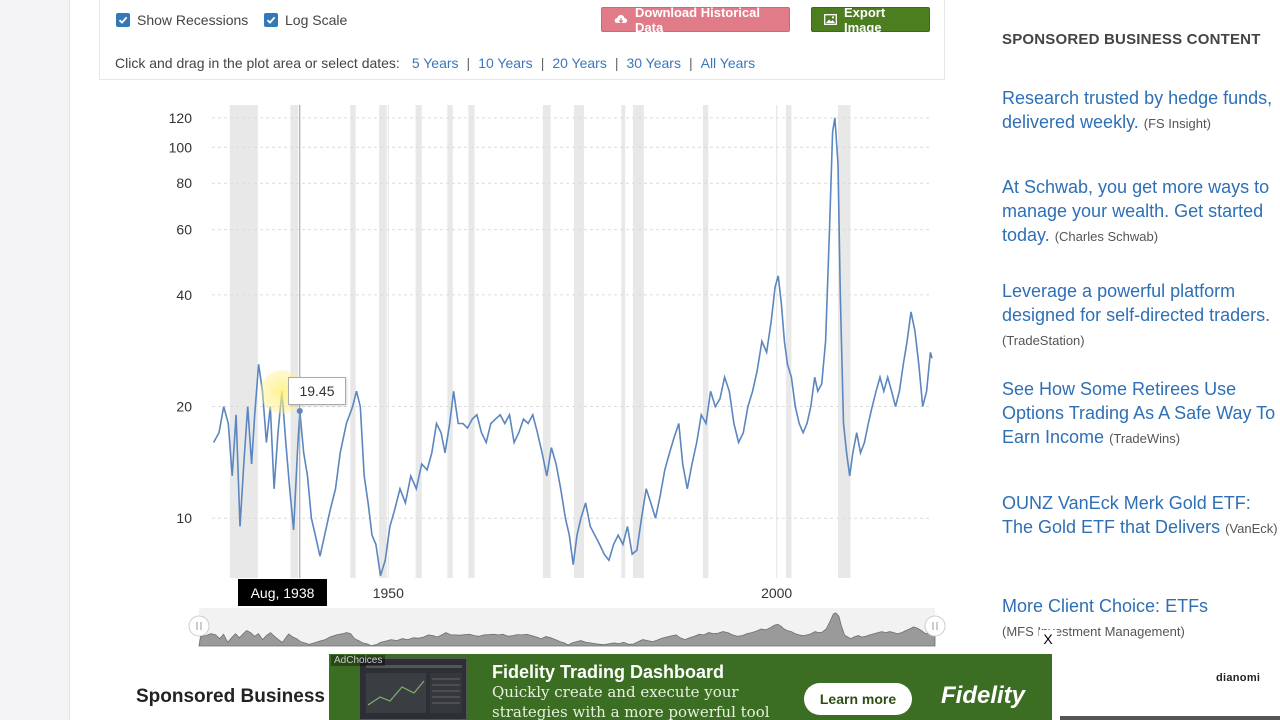 The image size is (1280, 720). What do you see at coordinates (35, 360) in the screenshot?
I see `left-gutter` at bounding box center [35, 360].